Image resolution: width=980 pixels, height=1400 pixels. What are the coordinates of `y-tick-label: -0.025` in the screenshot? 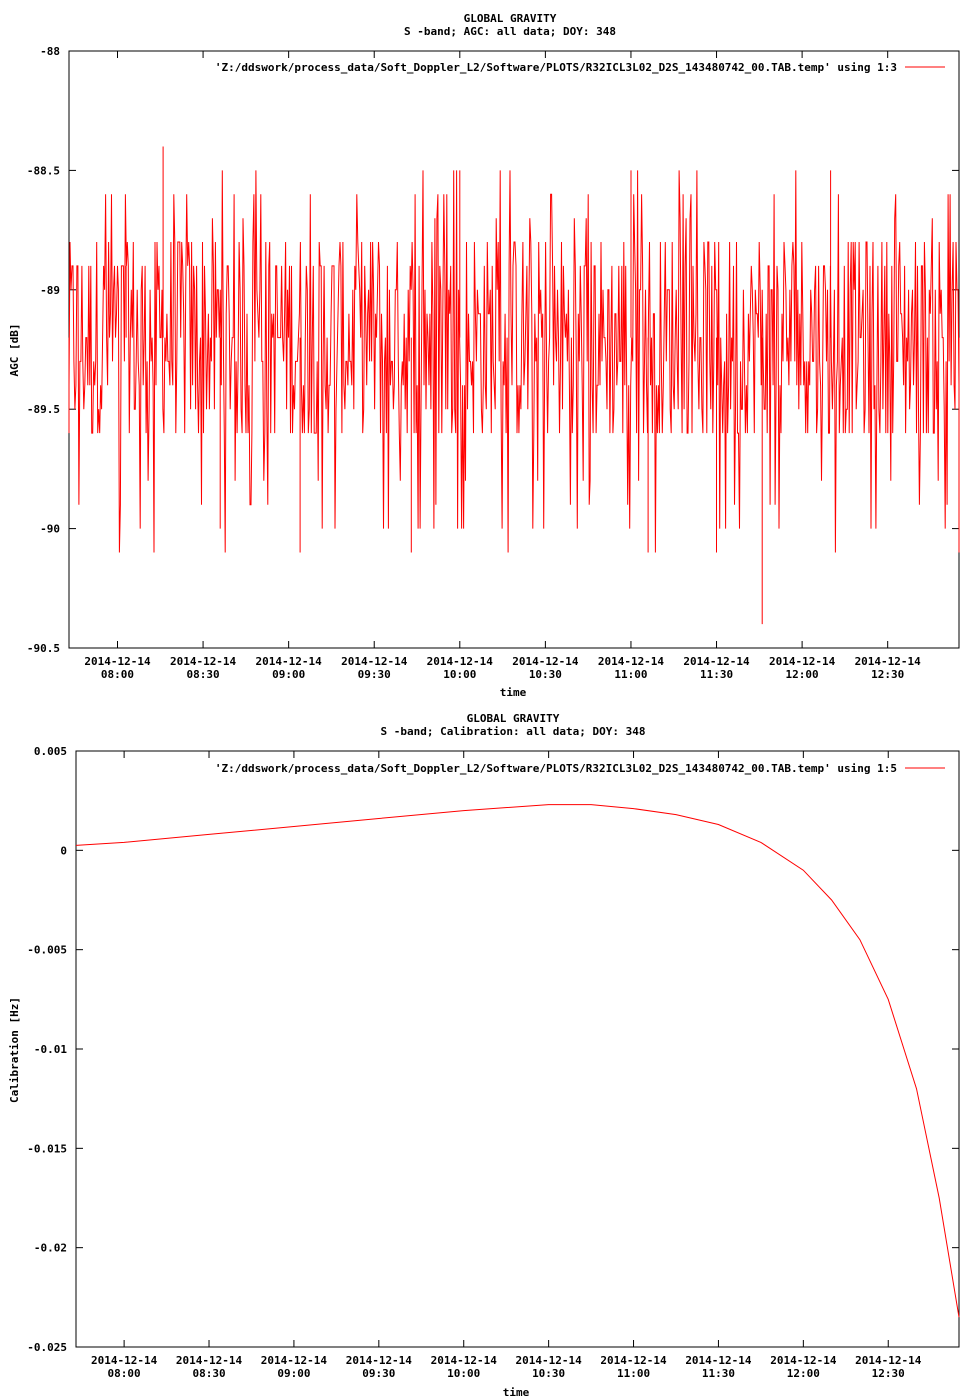 It's located at (47, 1347).